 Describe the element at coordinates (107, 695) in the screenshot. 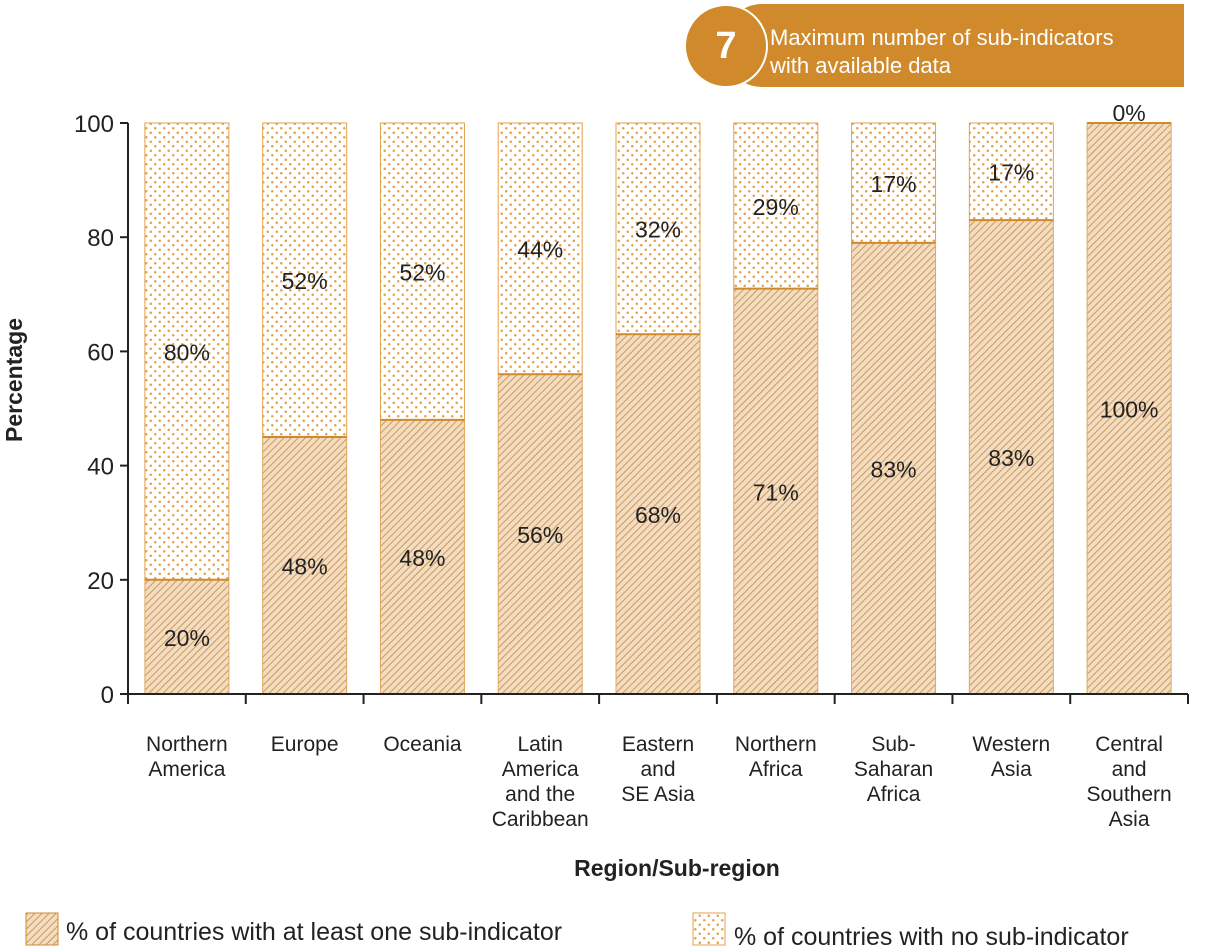

I see `y-tick-label: 0` at that location.